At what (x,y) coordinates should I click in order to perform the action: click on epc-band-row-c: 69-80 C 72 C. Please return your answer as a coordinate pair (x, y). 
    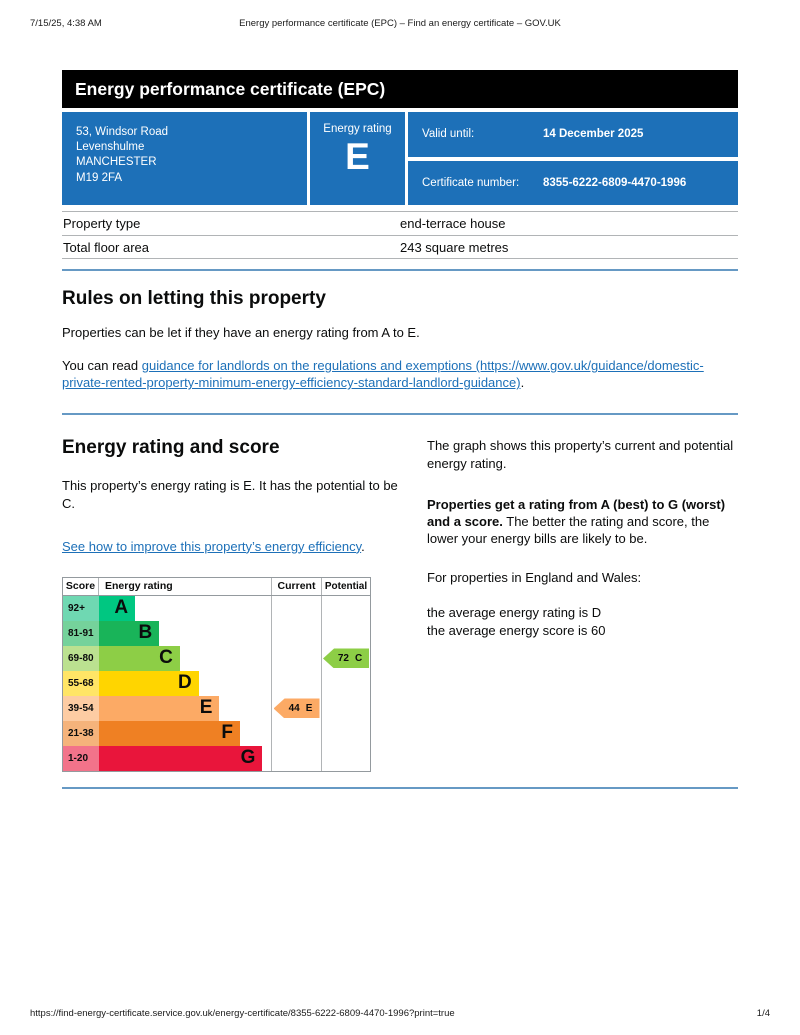
    Looking at the image, I should click on (216, 658).